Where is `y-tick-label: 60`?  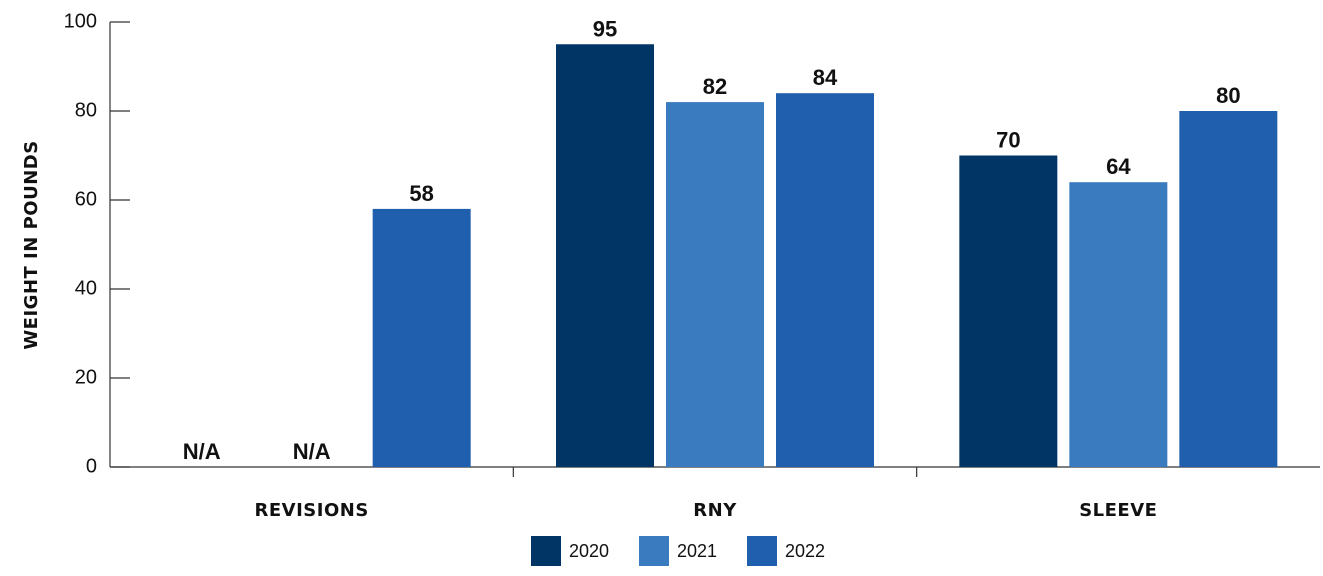 y-tick-label: 60 is located at coordinates (86, 199).